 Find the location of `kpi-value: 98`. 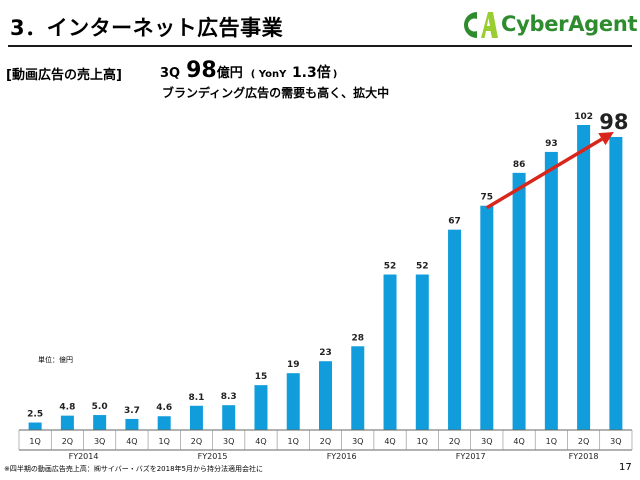

kpi-value: 98 is located at coordinates (201, 70).